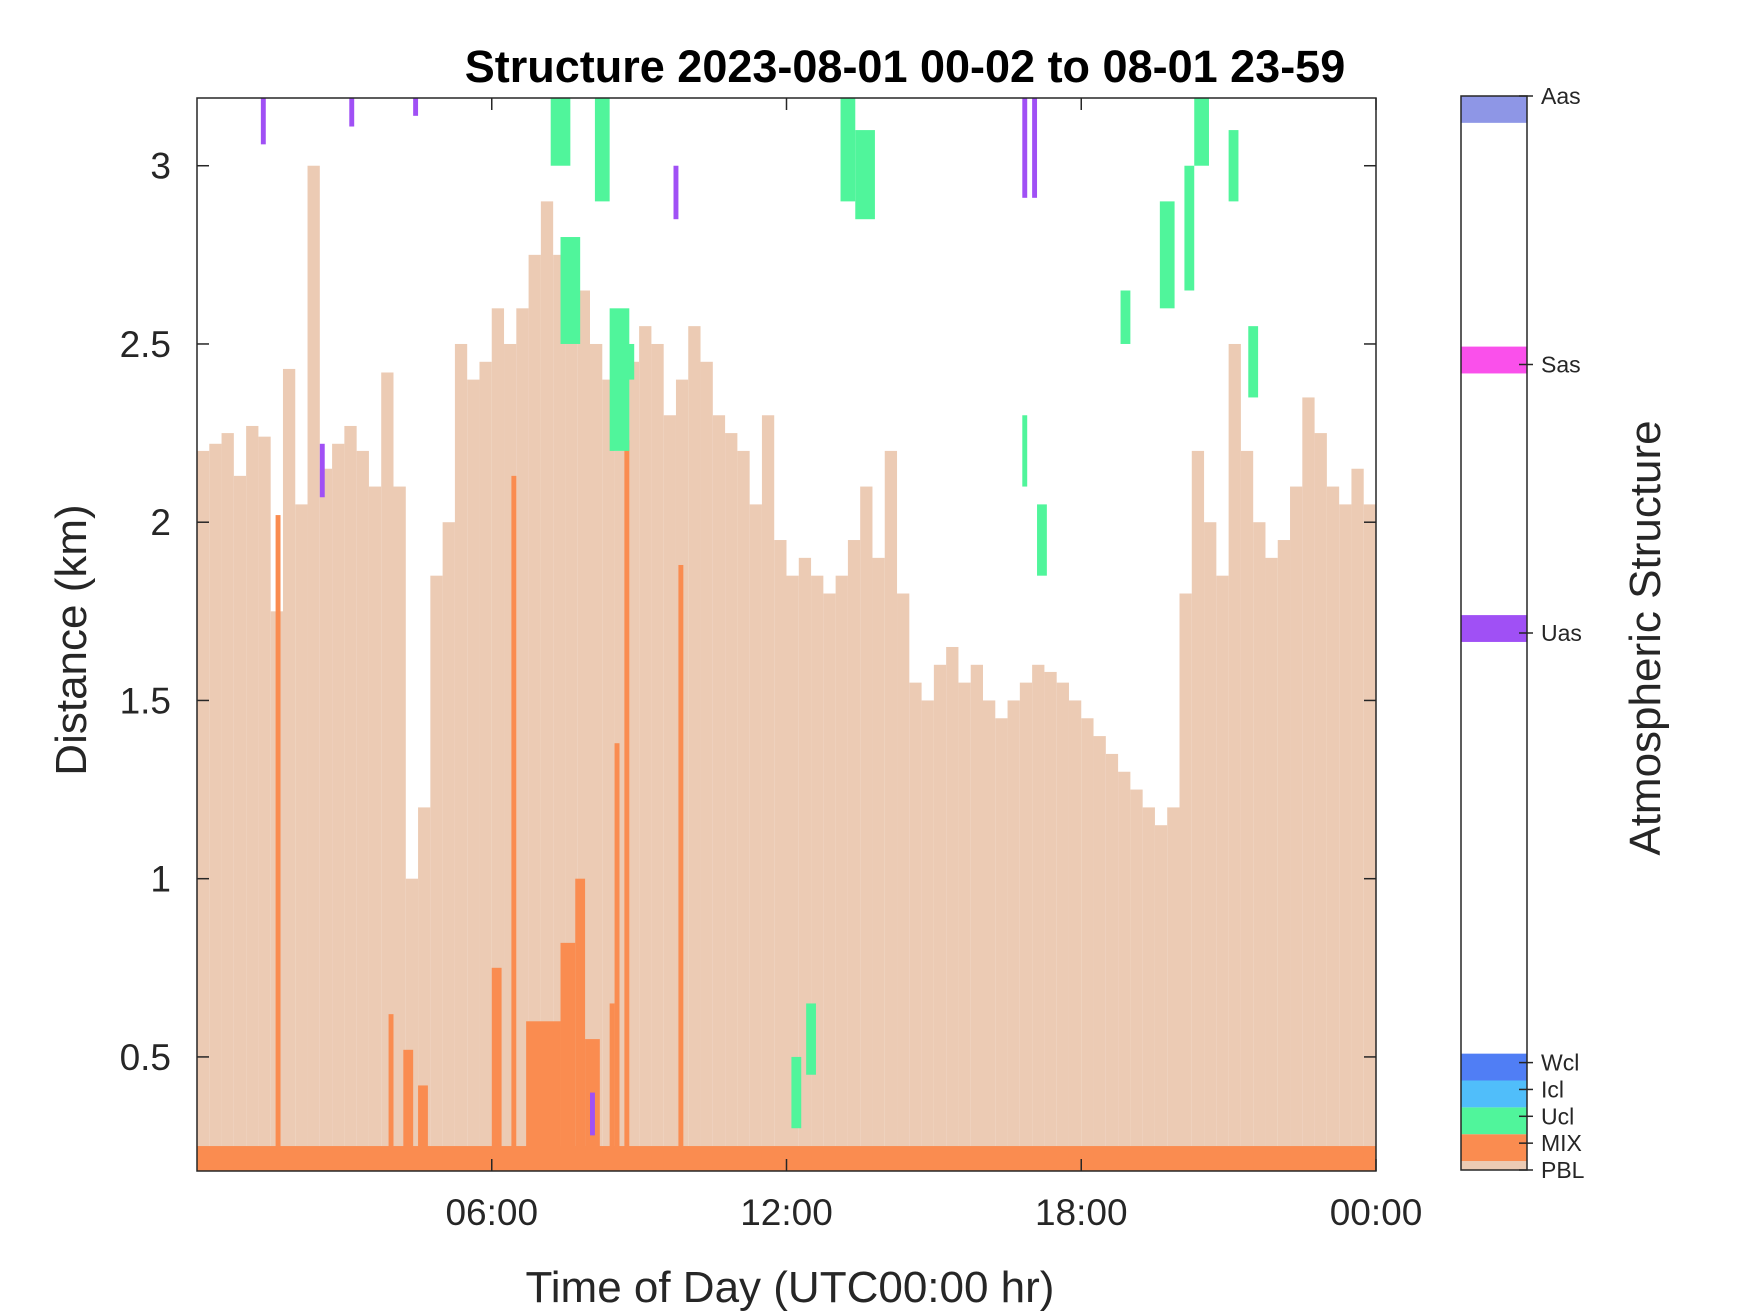  Describe the element at coordinates (1552, 1089) in the screenshot. I see `colorbar-tick-label-icl: Icl` at that location.